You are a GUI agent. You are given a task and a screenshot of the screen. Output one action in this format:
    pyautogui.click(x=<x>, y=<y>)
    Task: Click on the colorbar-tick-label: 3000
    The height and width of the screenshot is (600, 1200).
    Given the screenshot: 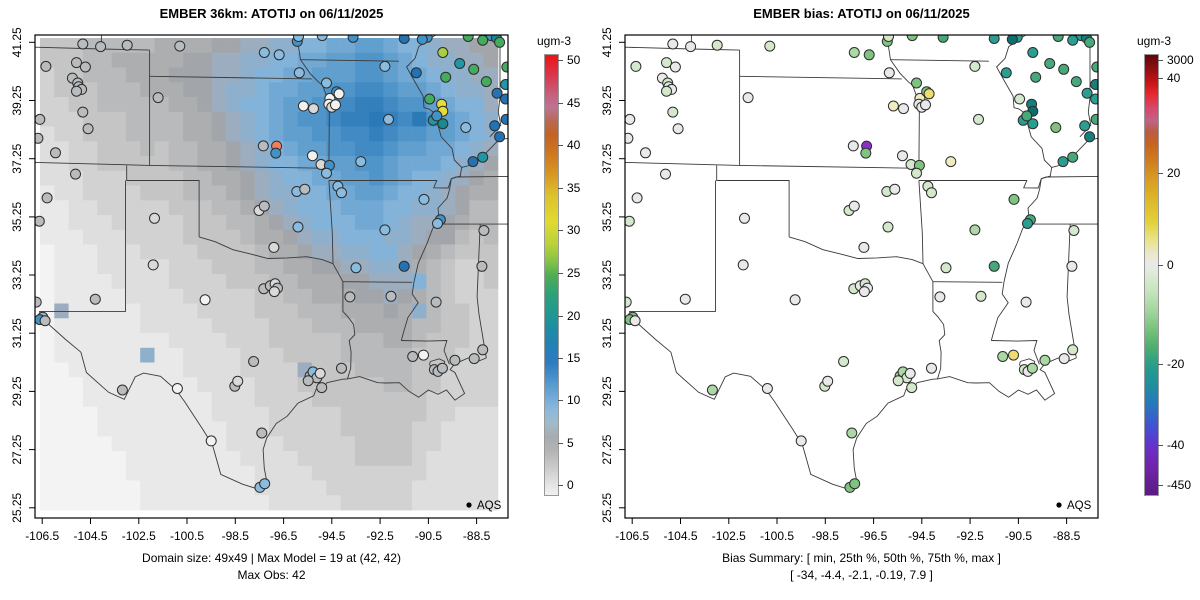 What is the action you would take?
    pyautogui.click(x=1180, y=60)
    